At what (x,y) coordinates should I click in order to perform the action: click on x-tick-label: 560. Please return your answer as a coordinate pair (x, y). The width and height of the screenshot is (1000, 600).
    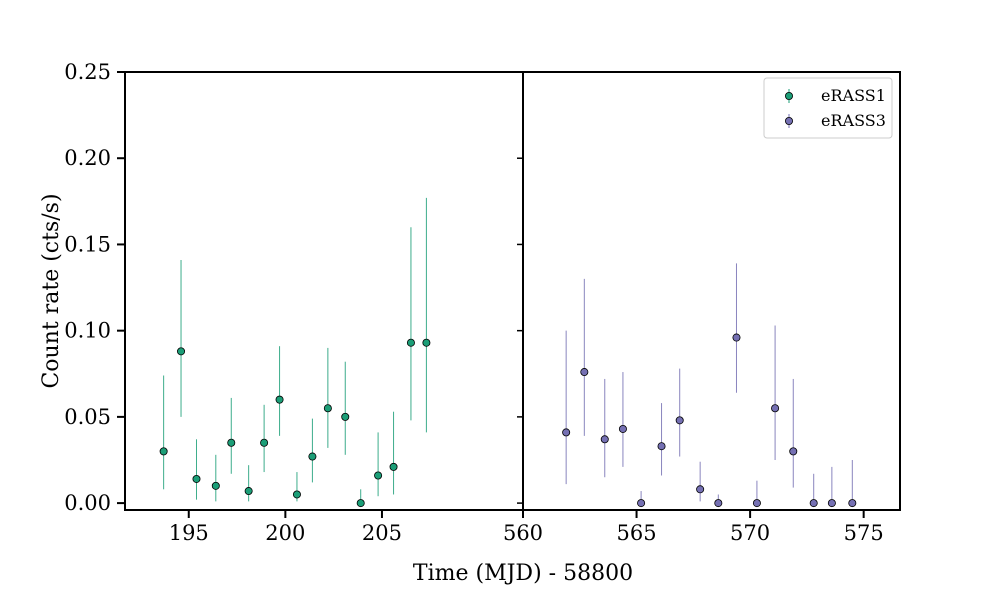
    Looking at the image, I should click on (523, 533).